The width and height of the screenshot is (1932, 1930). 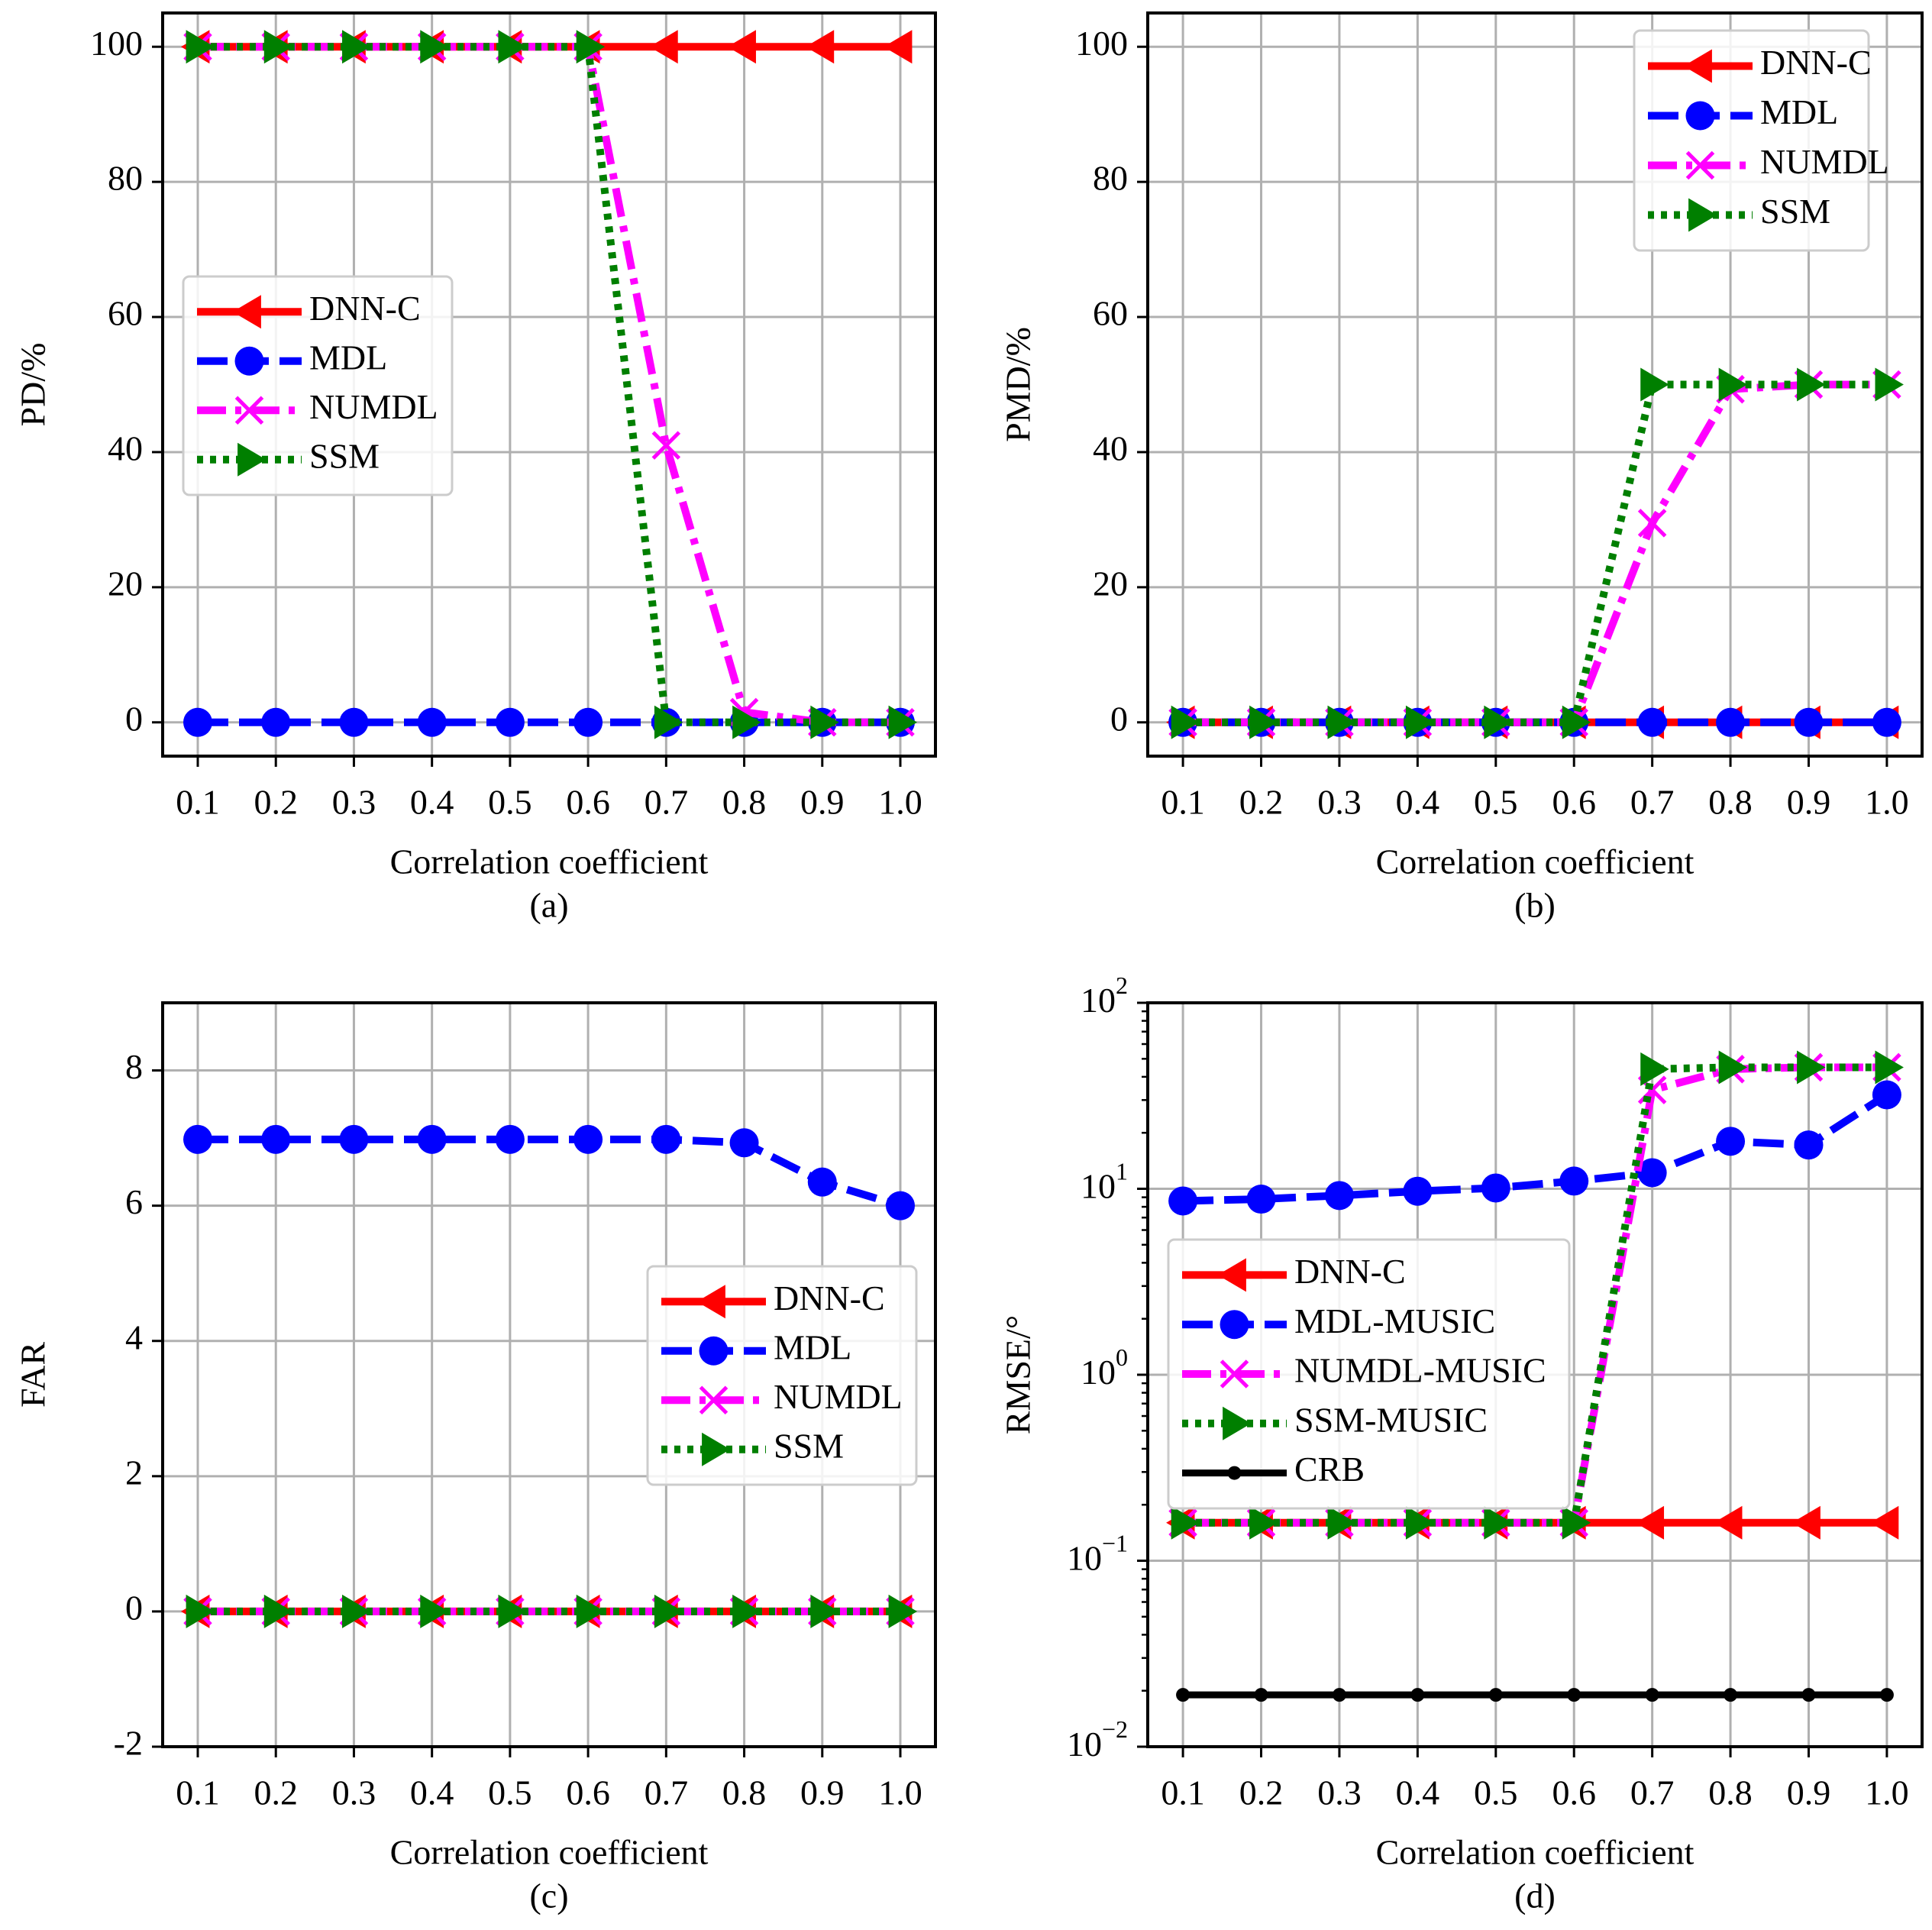 What do you see at coordinates (128, 1744) in the screenshot?
I see `y-tick-label: -2` at bounding box center [128, 1744].